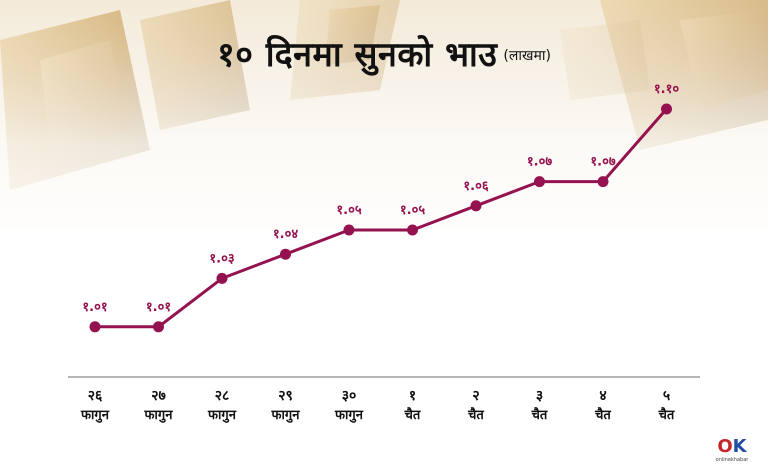  I want to click on chart-unit: (लाखमा), so click(527, 56).